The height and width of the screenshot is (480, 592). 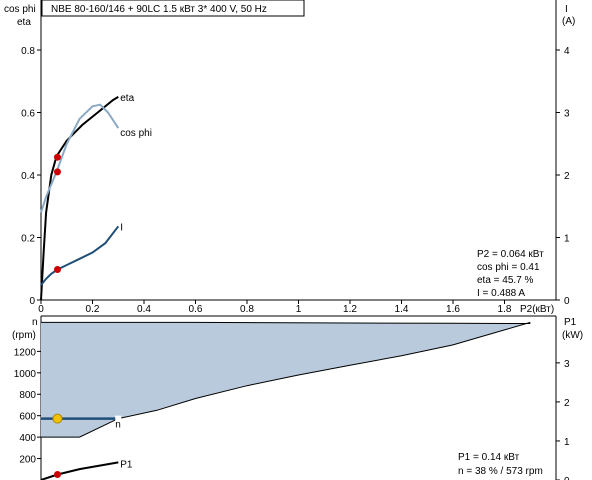 What do you see at coordinates (118, 418) in the screenshot?
I see `speed-line-end-marker` at bounding box center [118, 418].